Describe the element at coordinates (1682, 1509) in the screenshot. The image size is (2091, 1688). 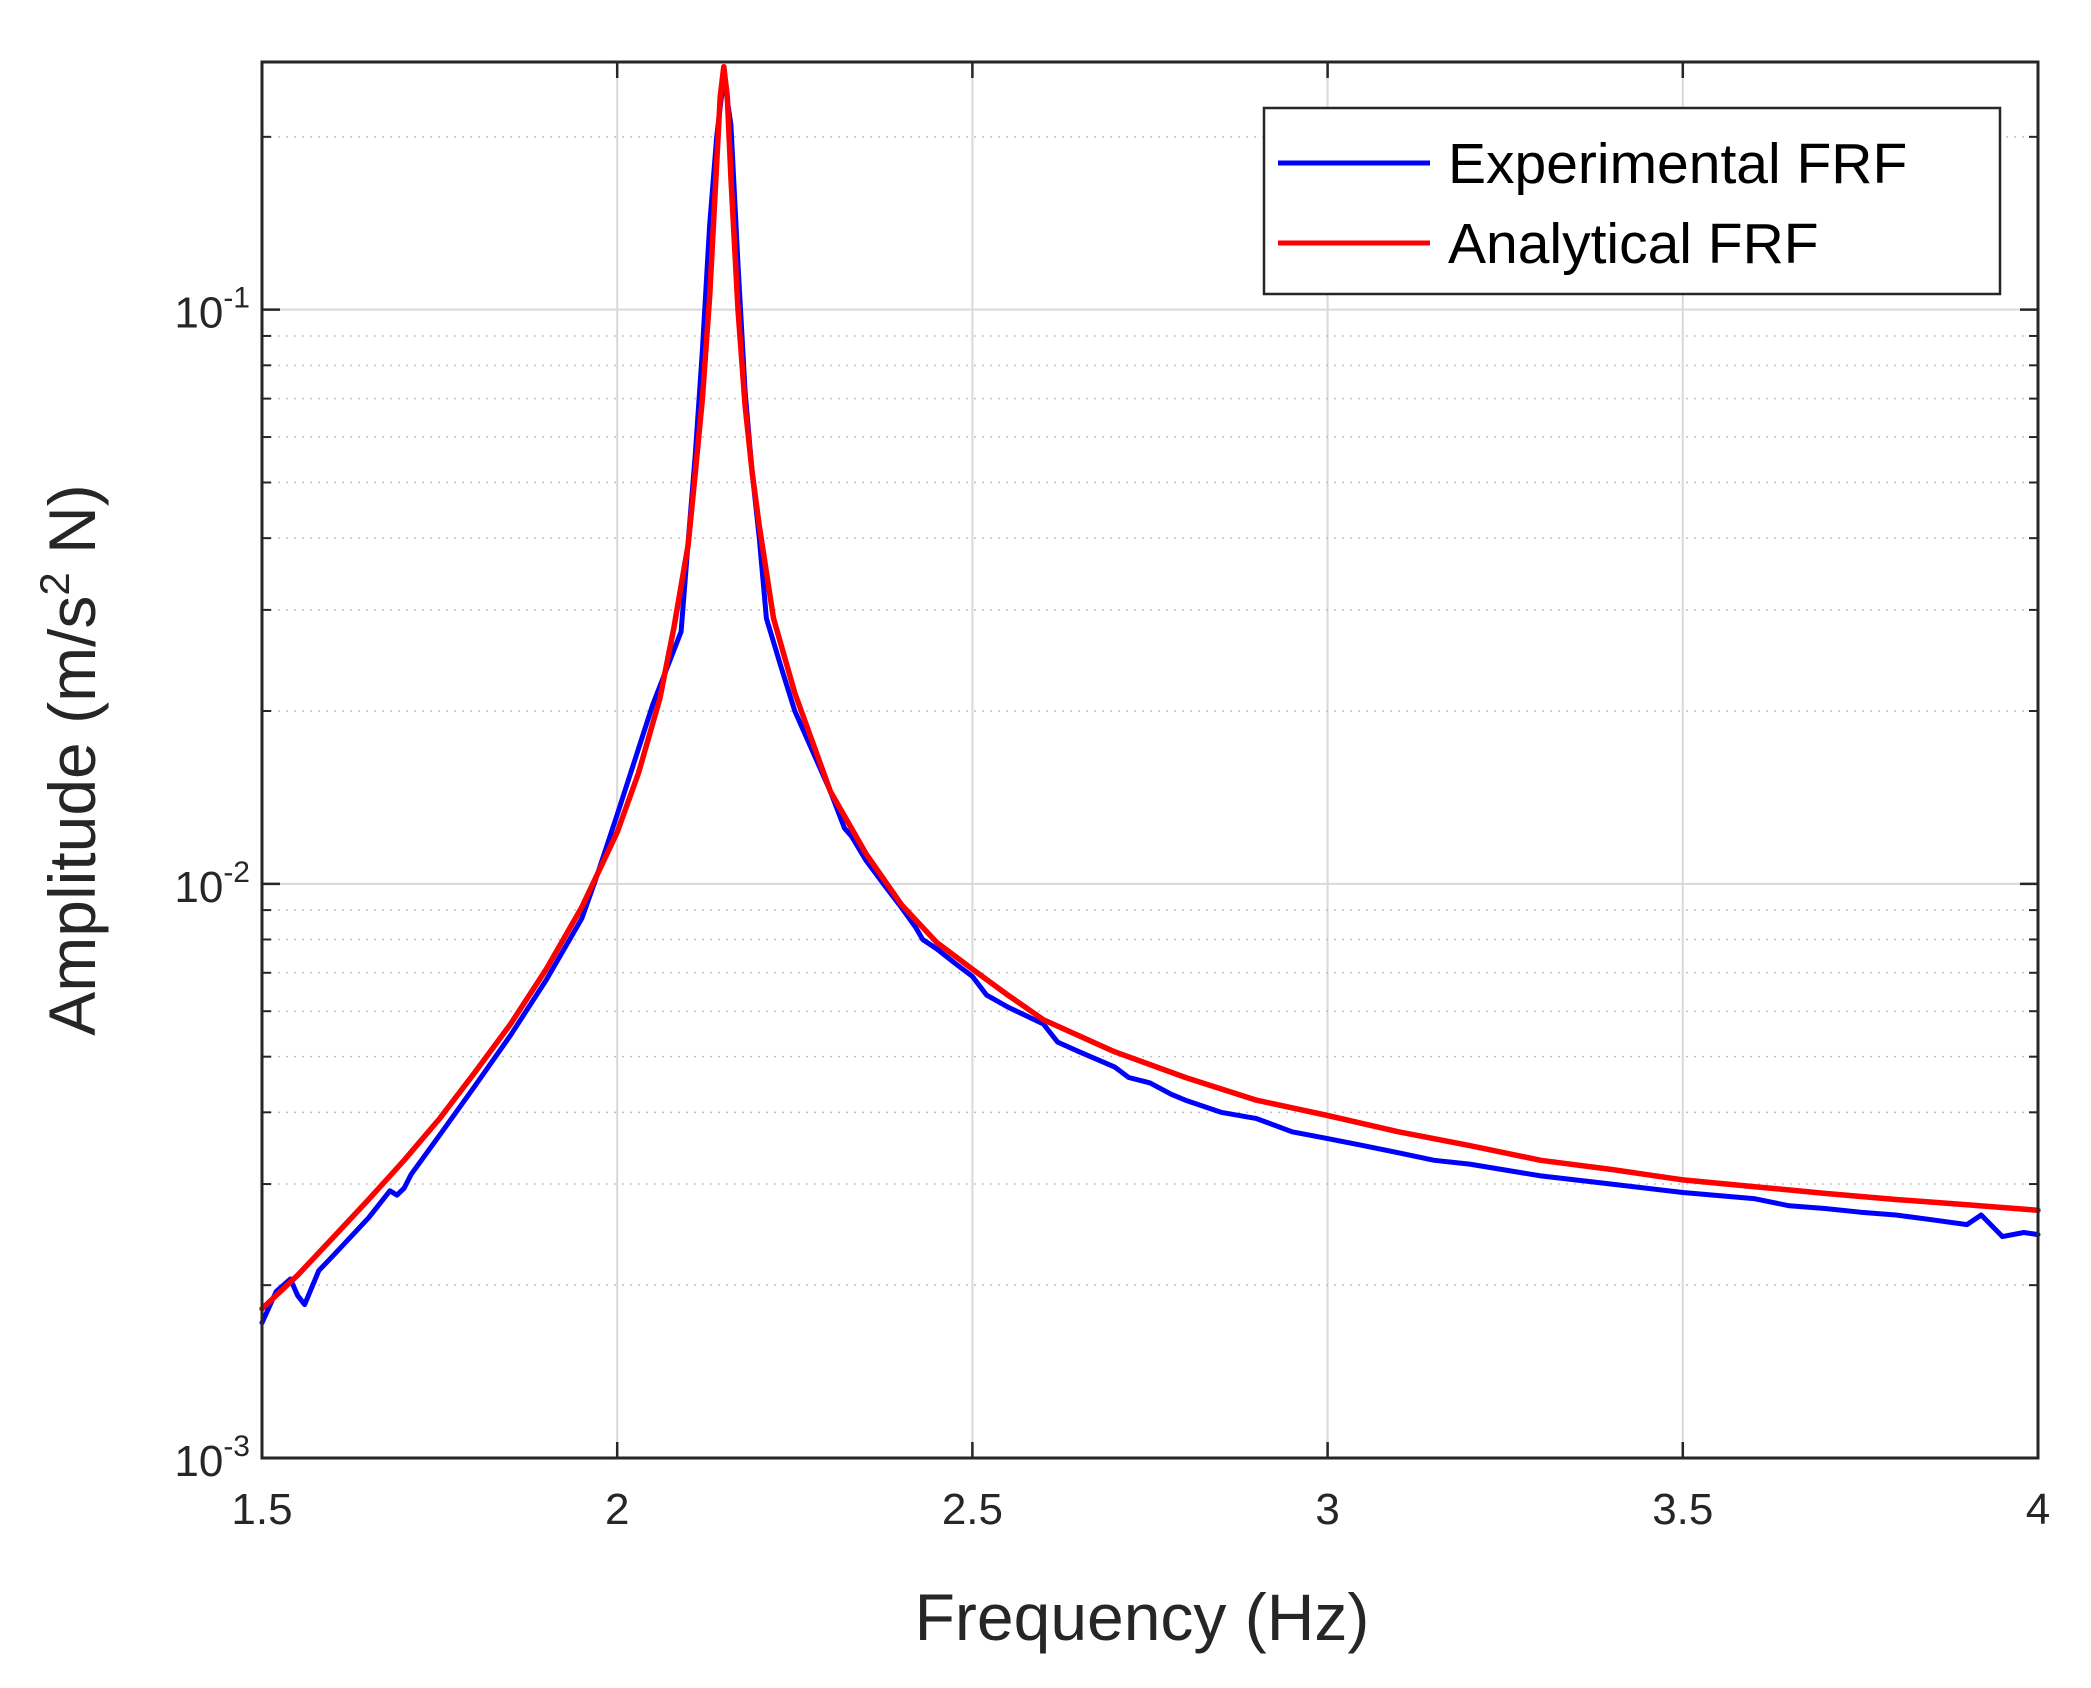
I see `x-tick-label: 3.5` at that location.